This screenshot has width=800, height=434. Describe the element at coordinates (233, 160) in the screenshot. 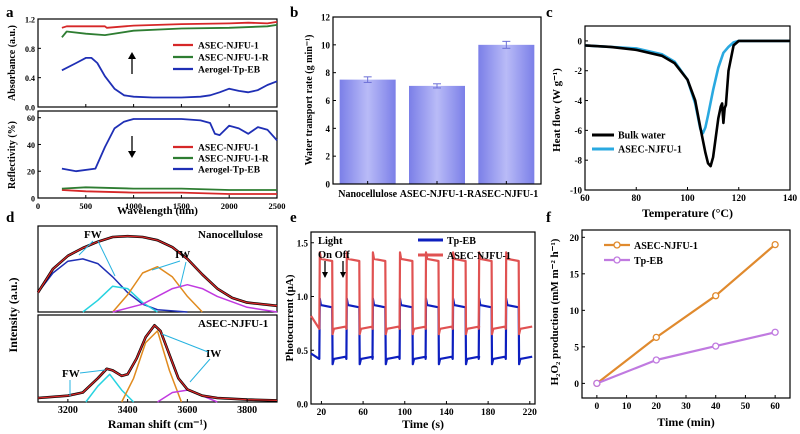

I see `a-bottom-legend-1-label: ASEC-NJFU-1-R` at that location.